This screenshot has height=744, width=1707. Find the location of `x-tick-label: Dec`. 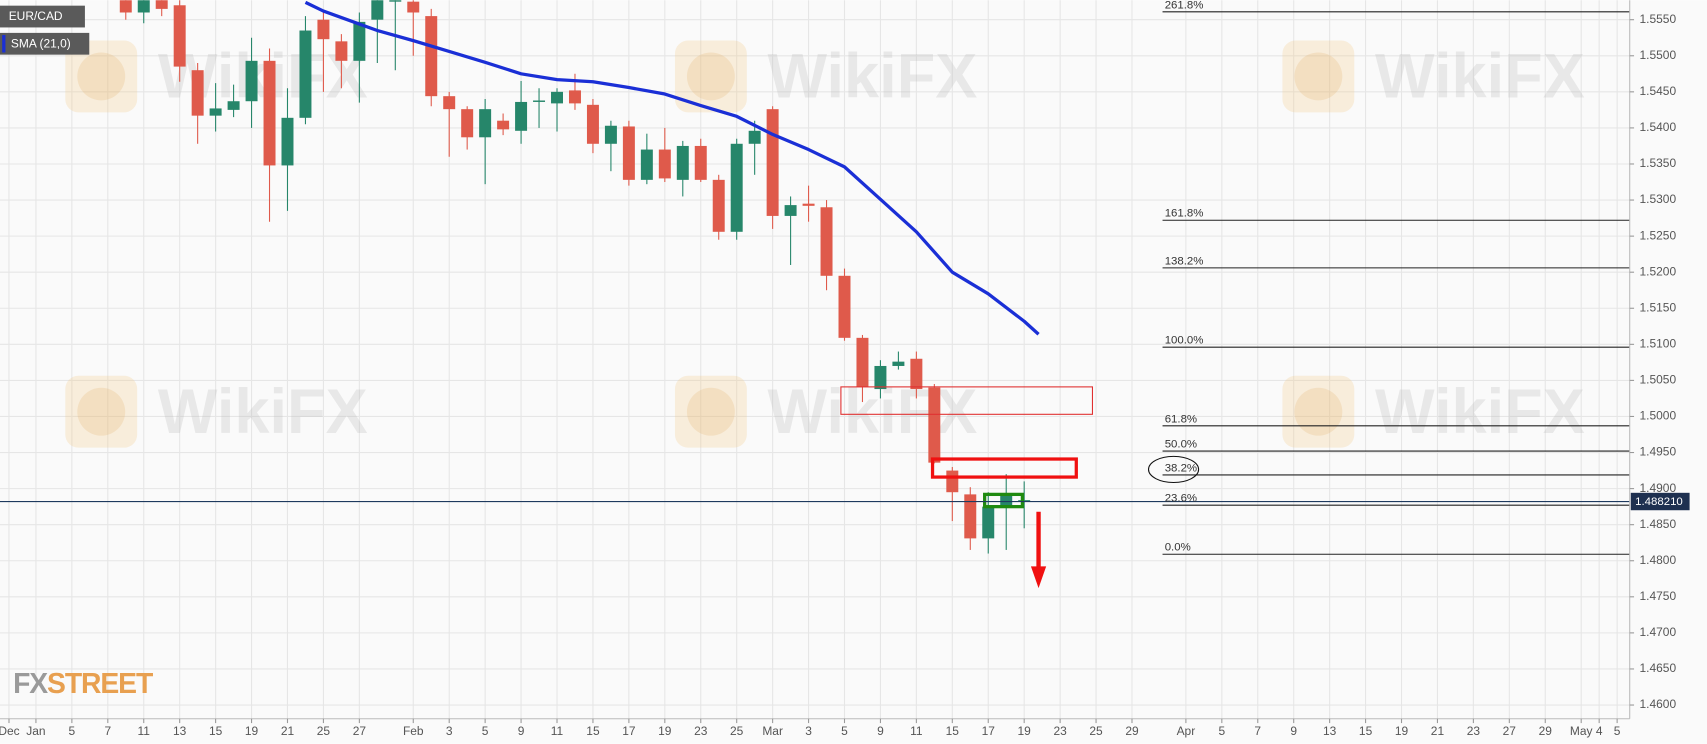

x-tick-label: Dec is located at coordinates (10, 731).